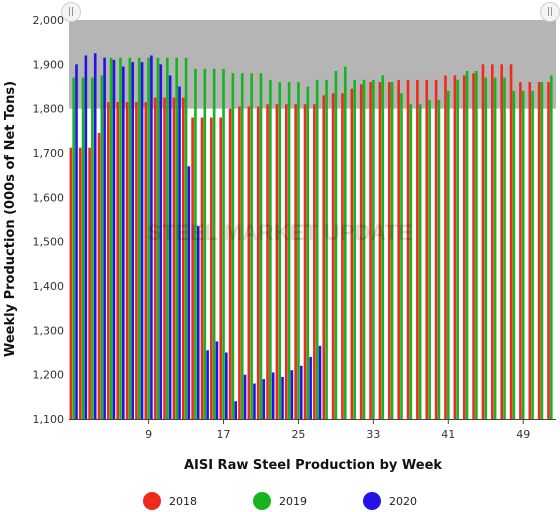 This screenshot has width=560, height=512. Describe the element at coordinates (390, 501) in the screenshot. I see `legend-item-2020: 2020` at that location.